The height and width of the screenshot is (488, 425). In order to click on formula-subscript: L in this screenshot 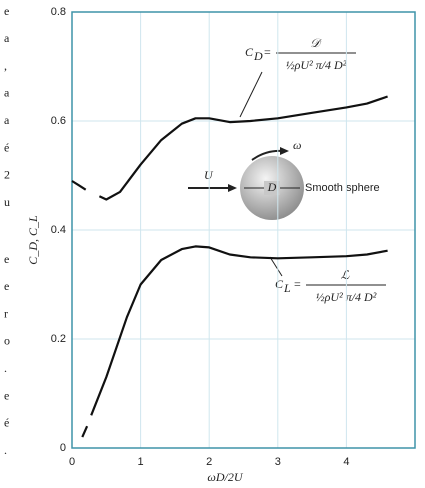, I will do `click(287, 288)`.